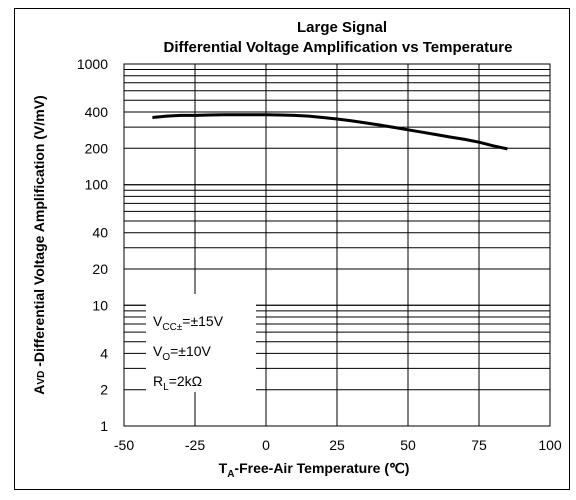 This screenshot has height=500, width=576. Describe the element at coordinates (97, 148) in the screenshot. I see `y-tick-label: 200` at that location.